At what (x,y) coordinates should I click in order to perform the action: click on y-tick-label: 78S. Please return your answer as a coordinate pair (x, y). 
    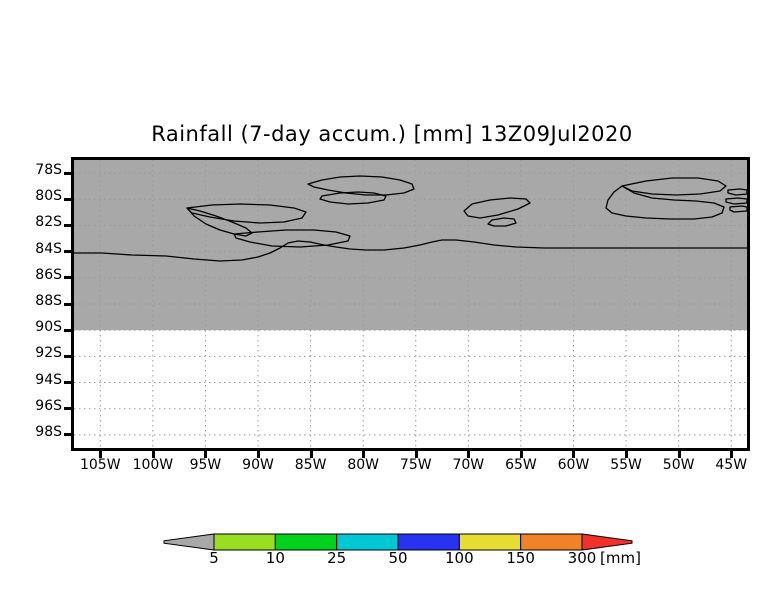
    Looking at the image, I should click on (48, 170).